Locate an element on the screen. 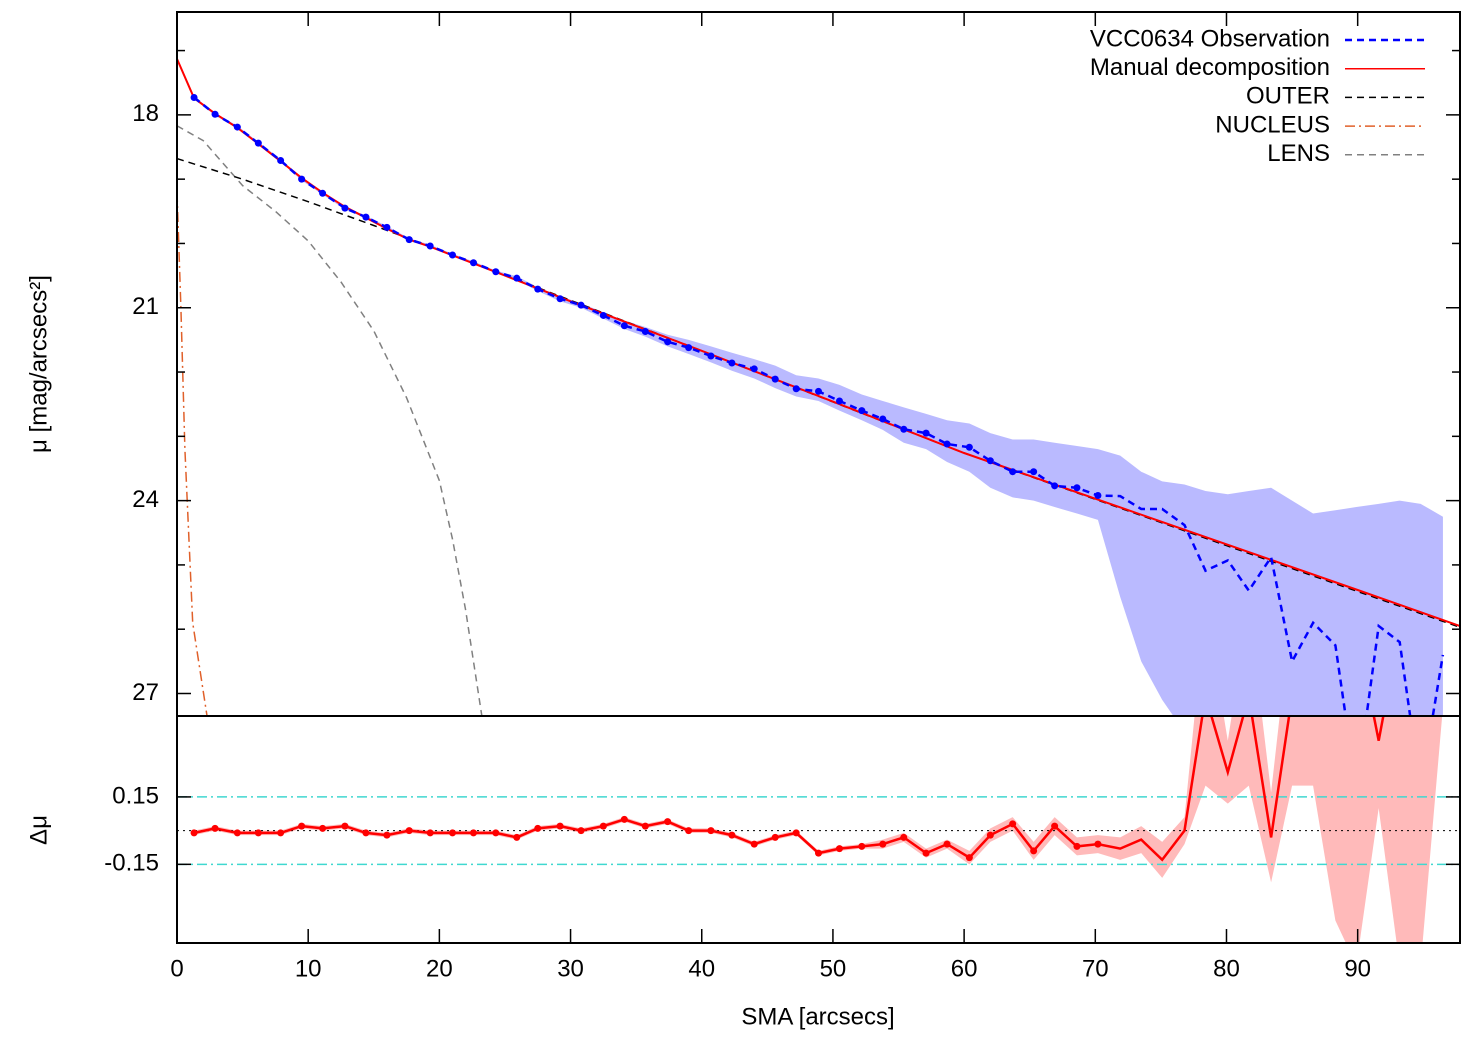 The height and width of the screenshot is (1049, 1482). x-tick-label: 70 is located at coordinates (1095, 968).